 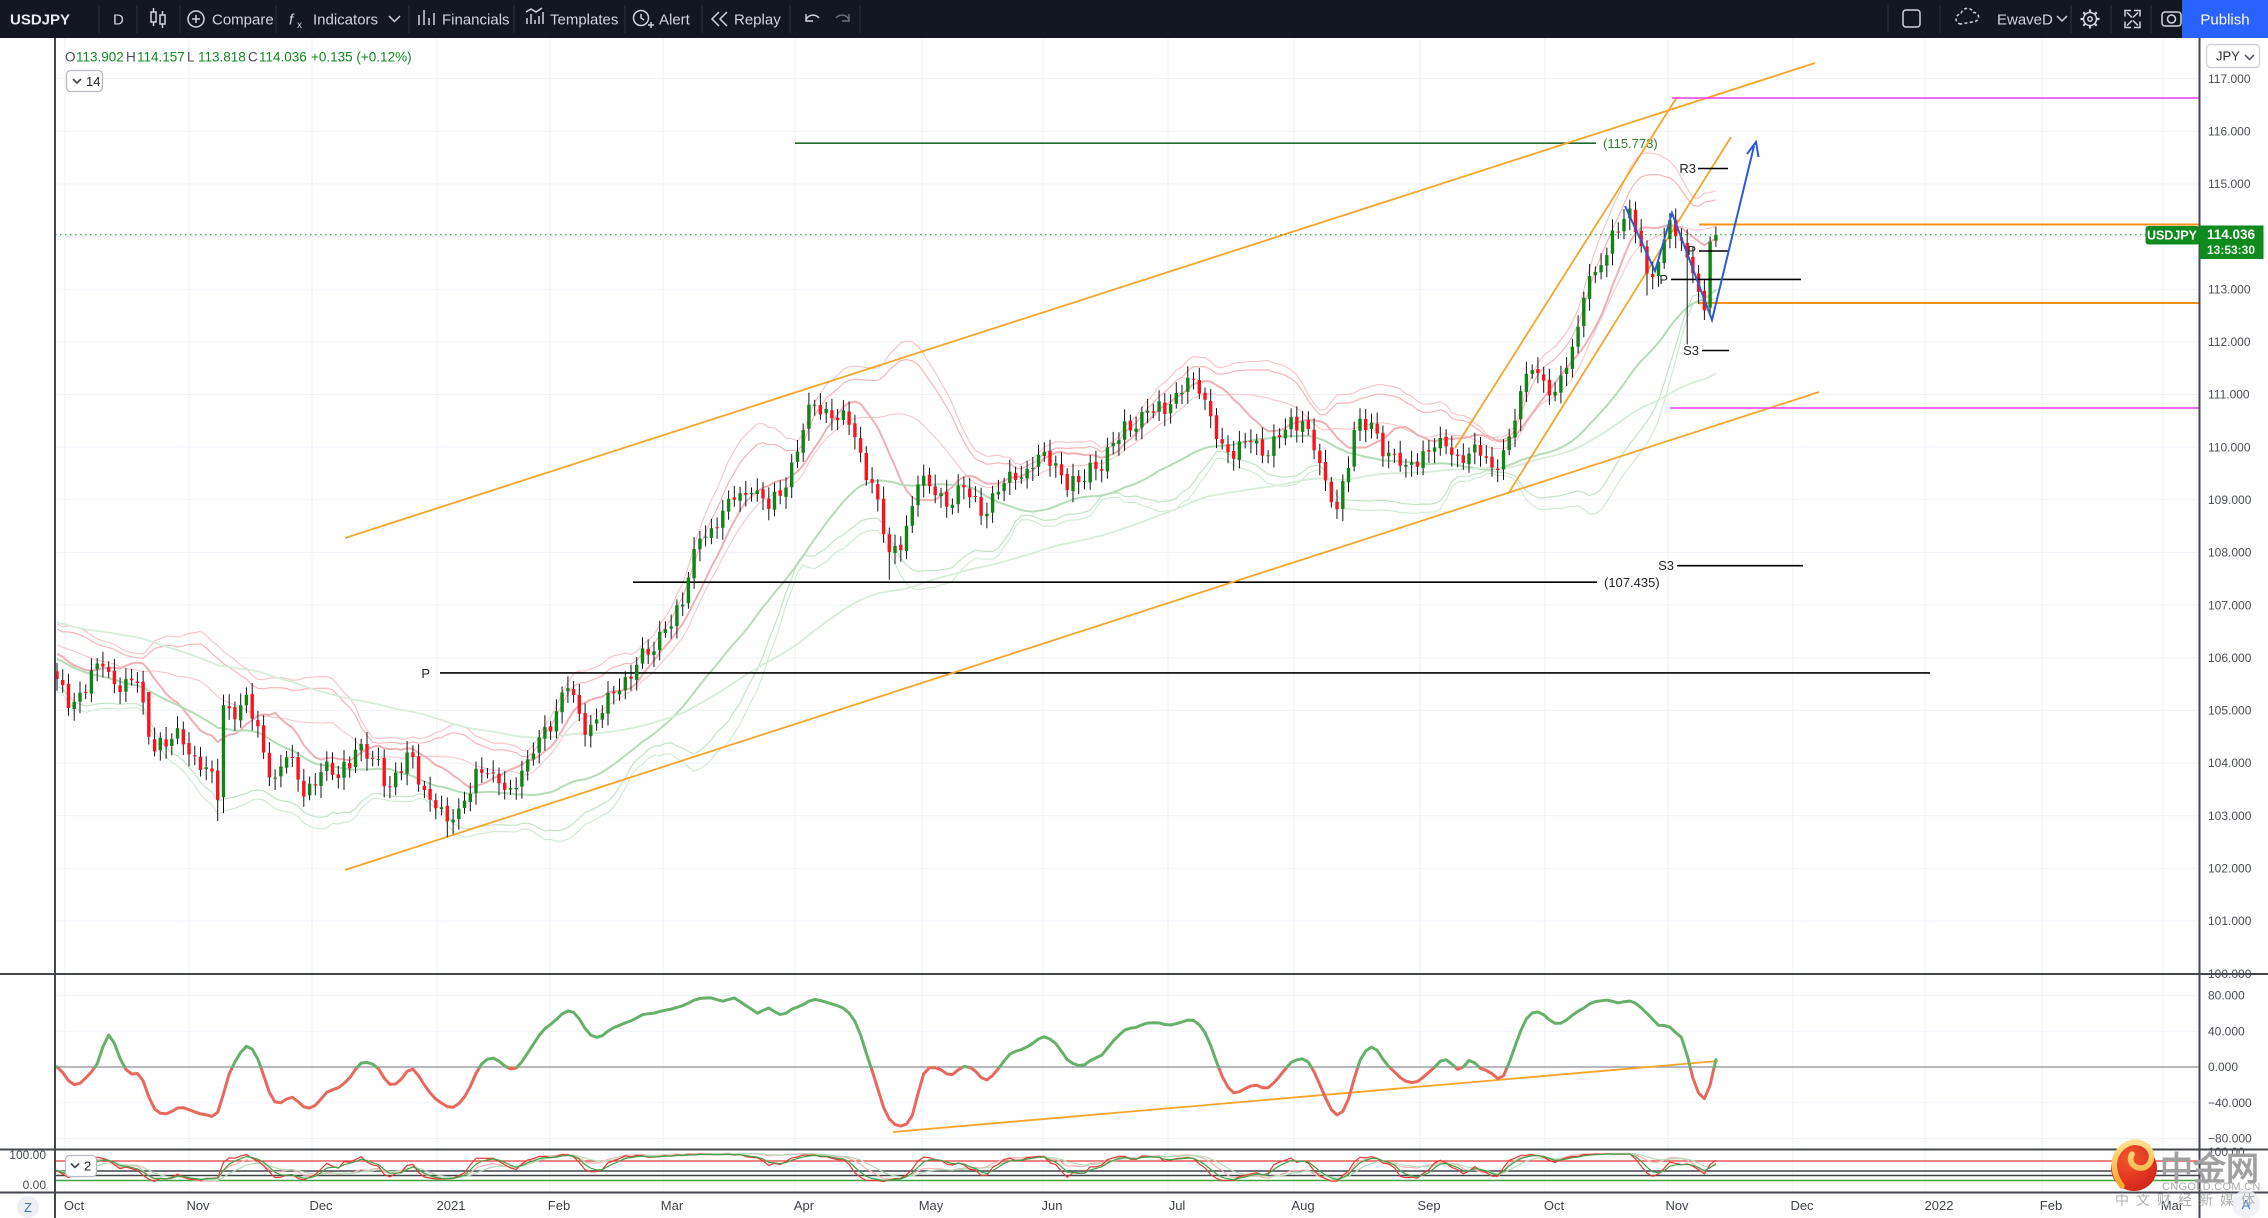 I want to click on svg-text: 104.000, so click(x=2230, y=763).